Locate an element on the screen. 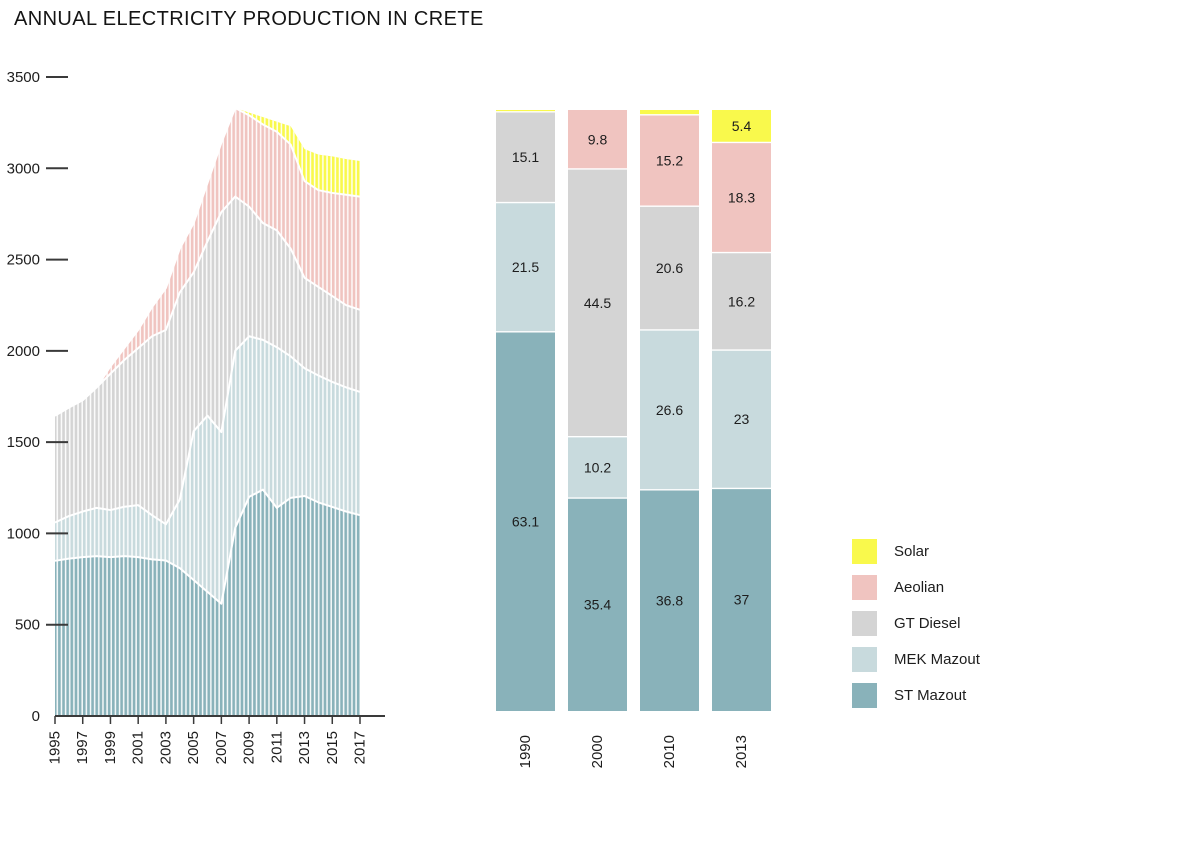  bar-value-label: 20.6 is located at coordinates (669, 268).